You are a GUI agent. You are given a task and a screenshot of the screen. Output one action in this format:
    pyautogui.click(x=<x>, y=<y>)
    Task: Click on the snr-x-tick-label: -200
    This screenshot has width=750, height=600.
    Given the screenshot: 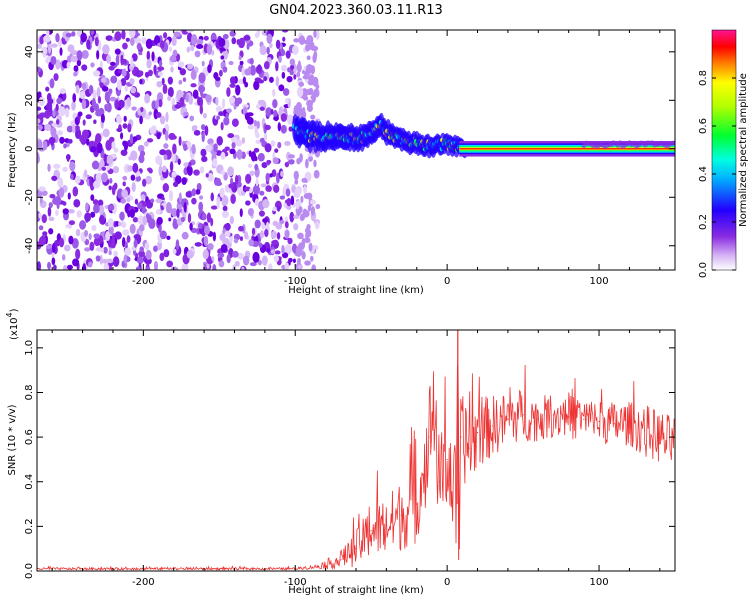 What is the action you would take?
    pyautogui.click(x=143, y=582)
    